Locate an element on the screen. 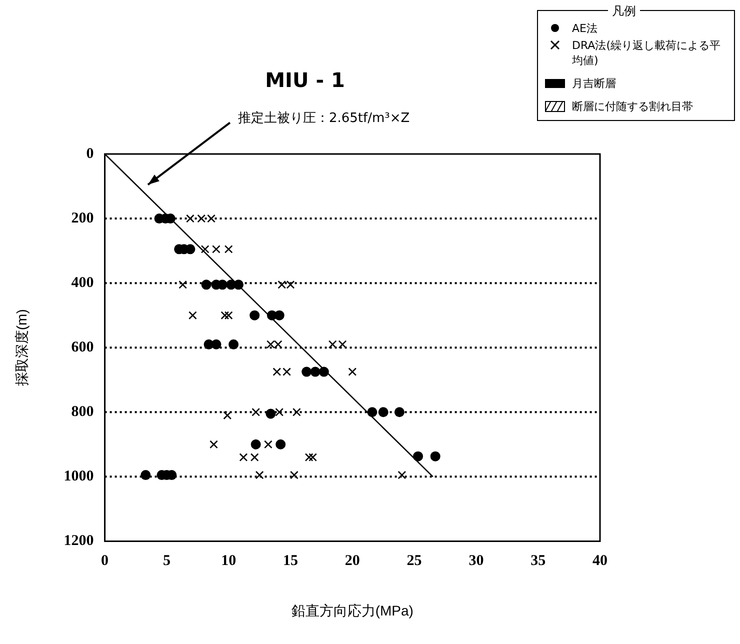 The image size is (740, 644). legend-label: 断層に付随する割れ目帯 is located at coordinates (632, 106).